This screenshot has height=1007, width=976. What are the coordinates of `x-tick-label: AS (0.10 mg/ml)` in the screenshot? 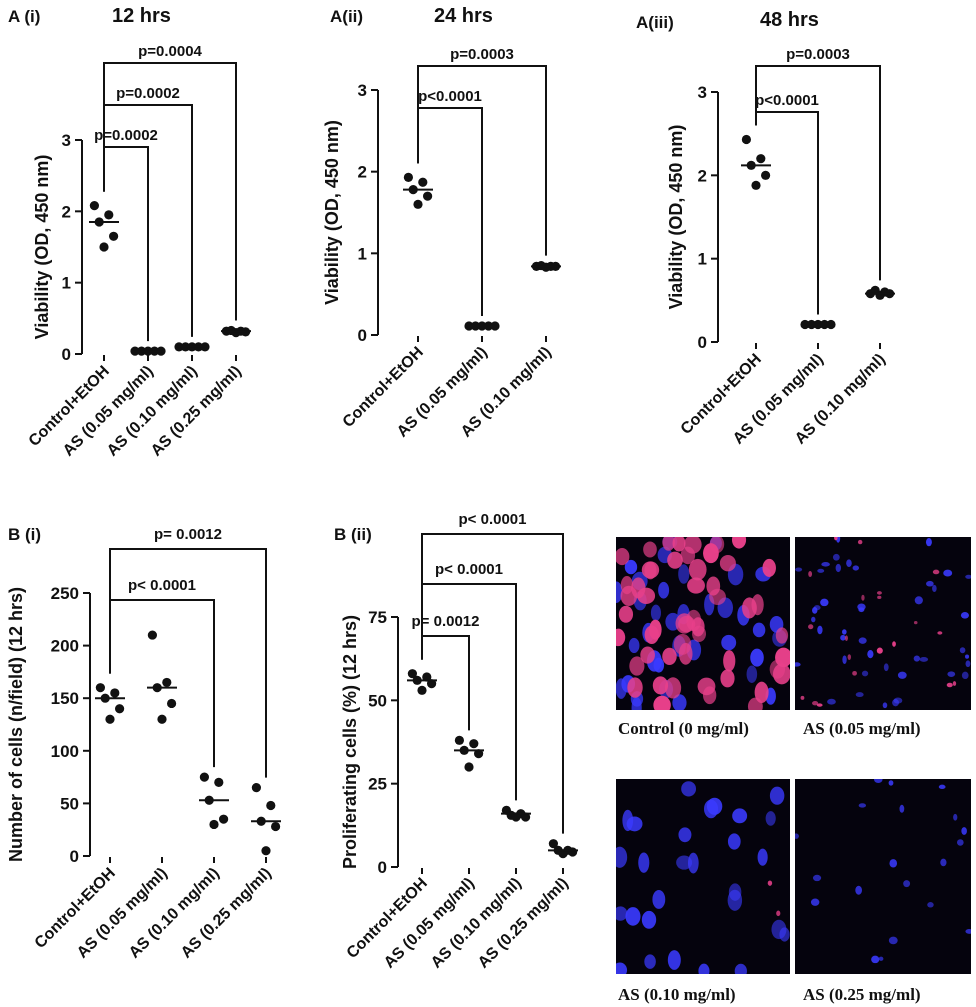 It's located at (174, 913).